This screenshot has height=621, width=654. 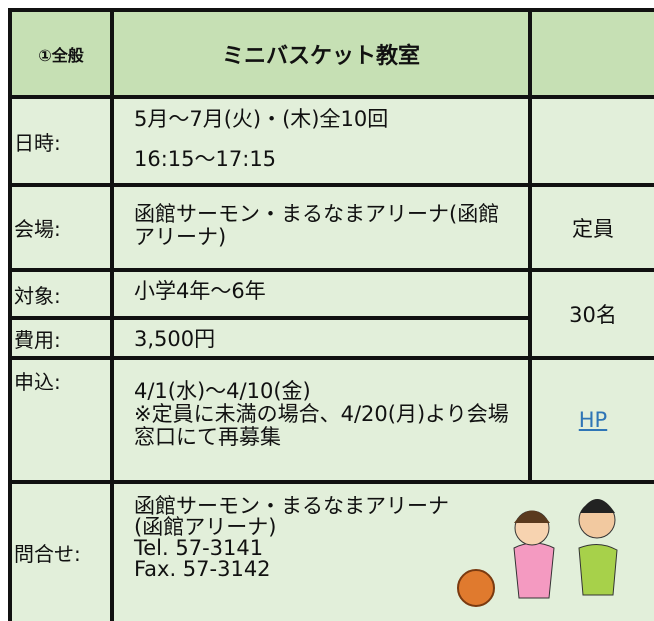 What do you see at coordinates (321, 294) in the screenshot?
I see `value: 小学4年～6年` at bounding box center [321, 294].